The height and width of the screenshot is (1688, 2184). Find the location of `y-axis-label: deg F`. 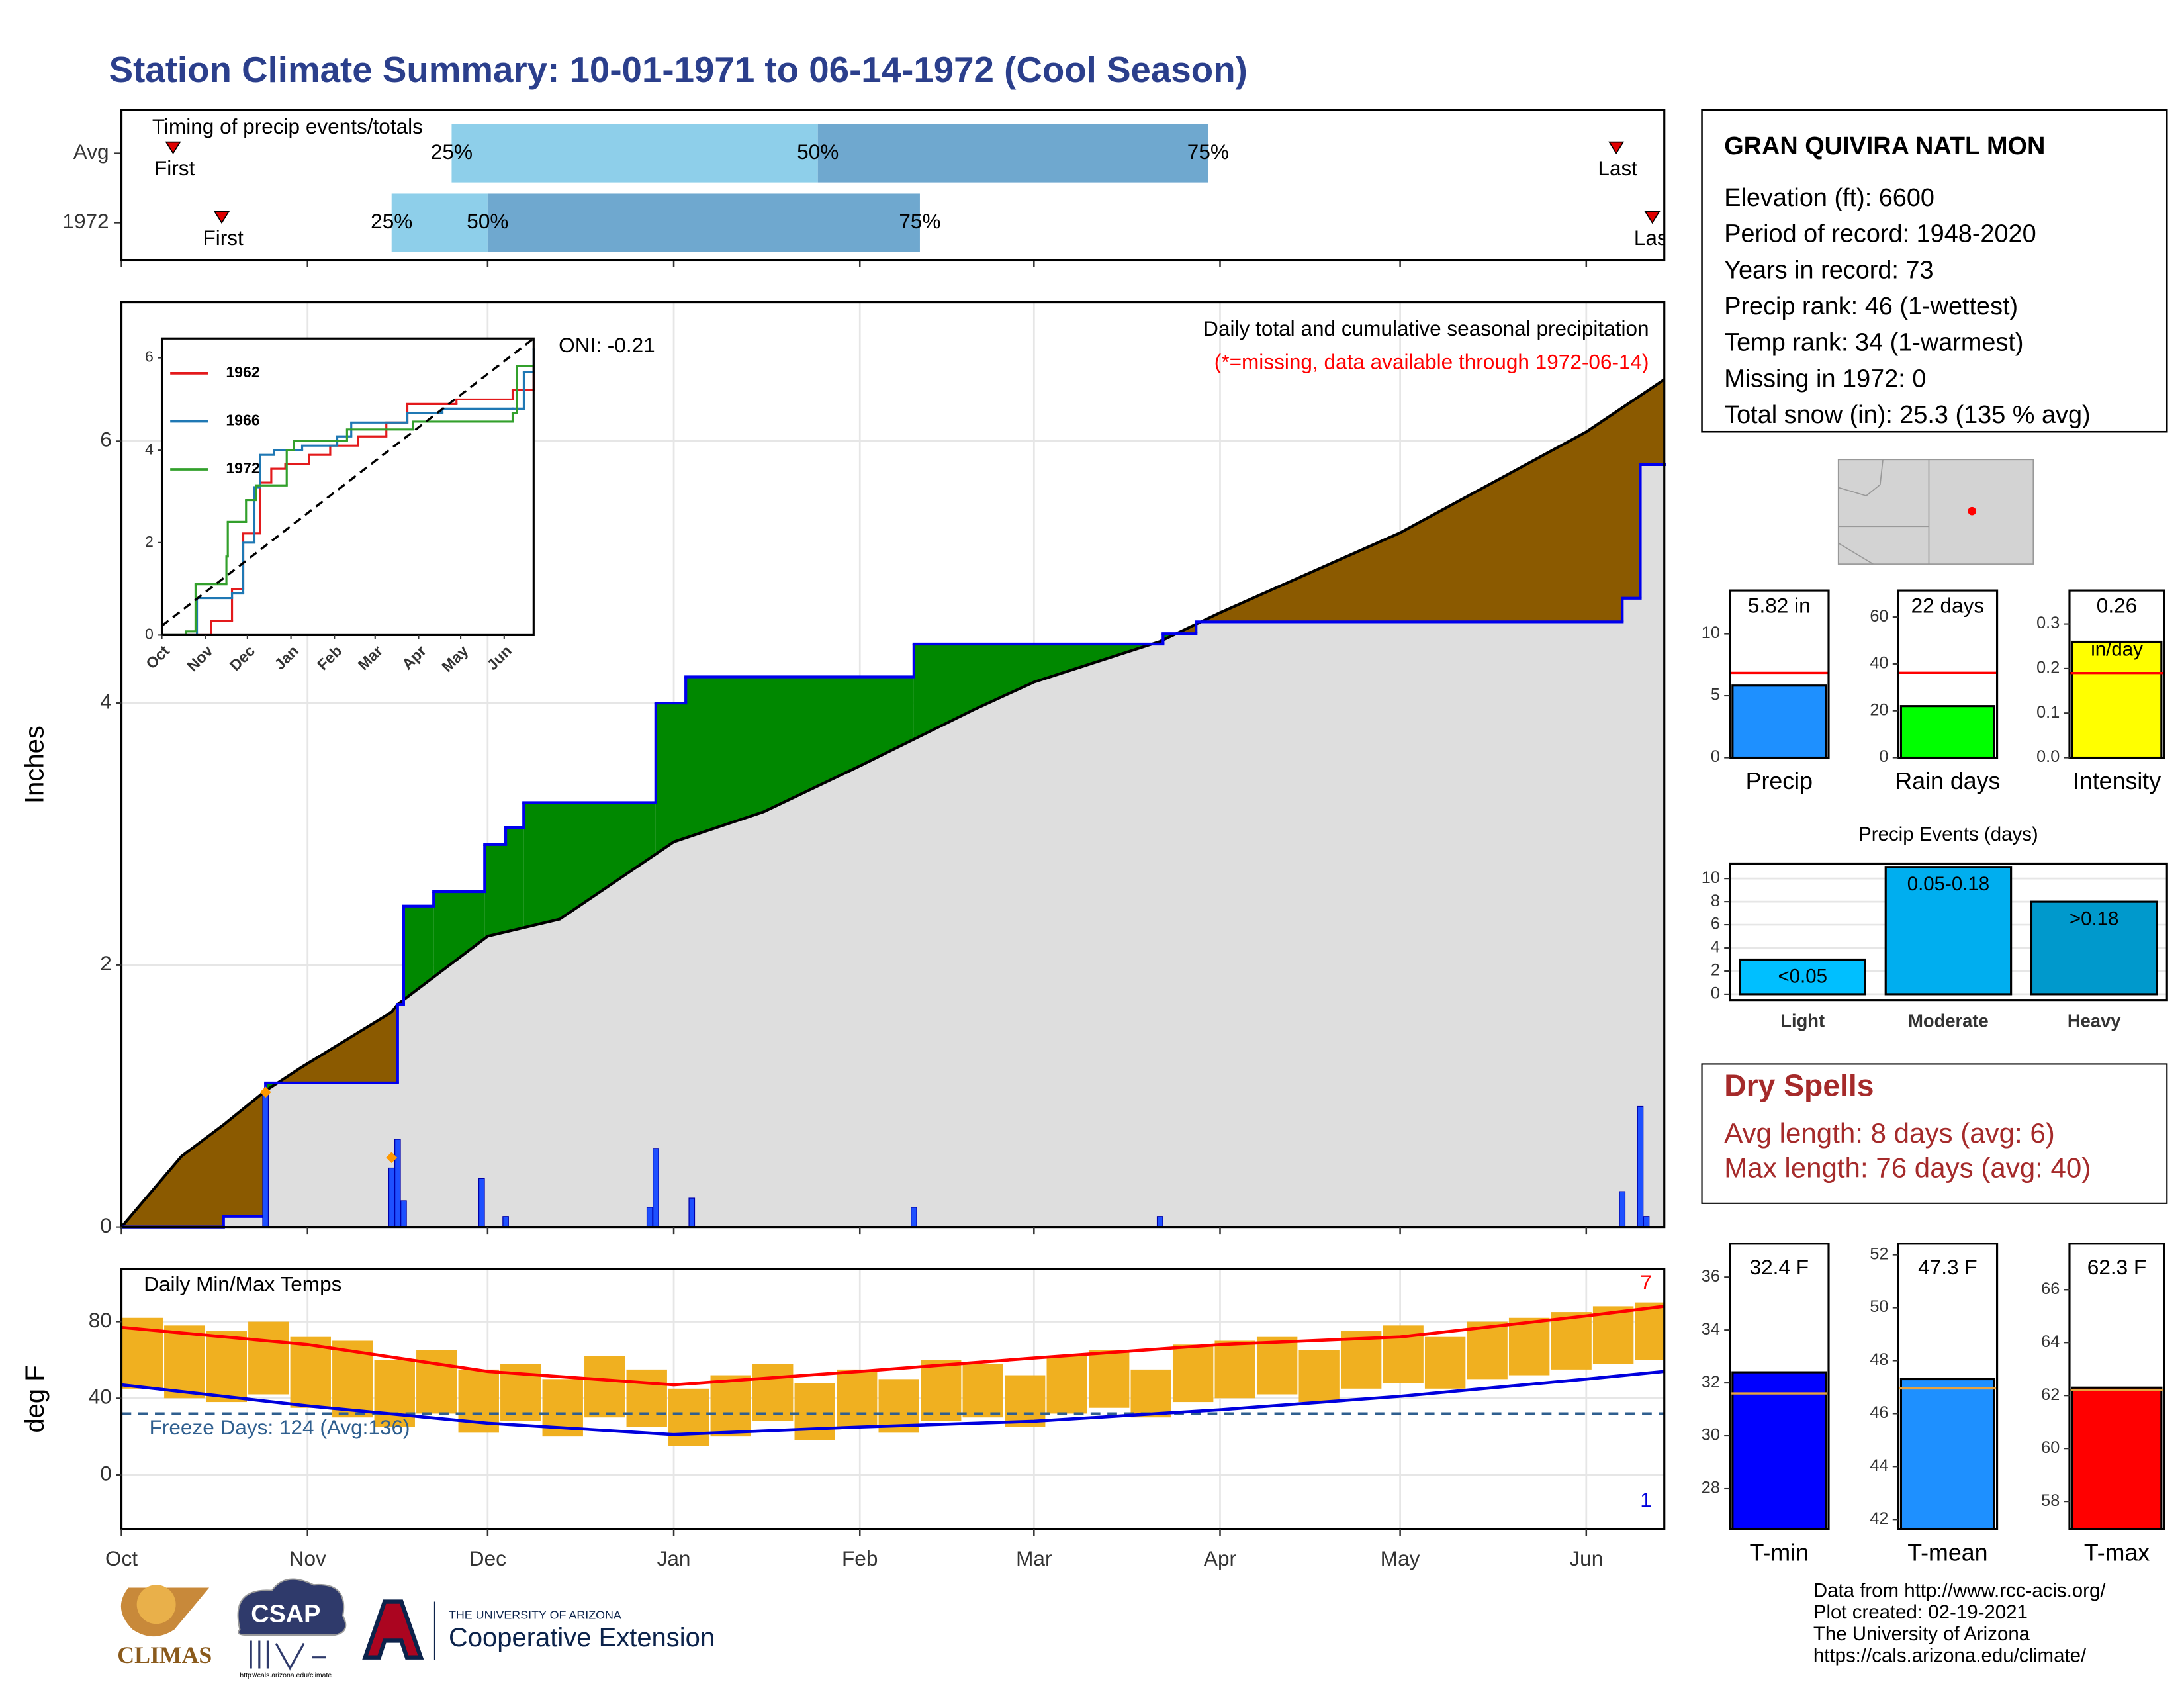

y-axis-label: deg F is located at coordinates (35, 1398).